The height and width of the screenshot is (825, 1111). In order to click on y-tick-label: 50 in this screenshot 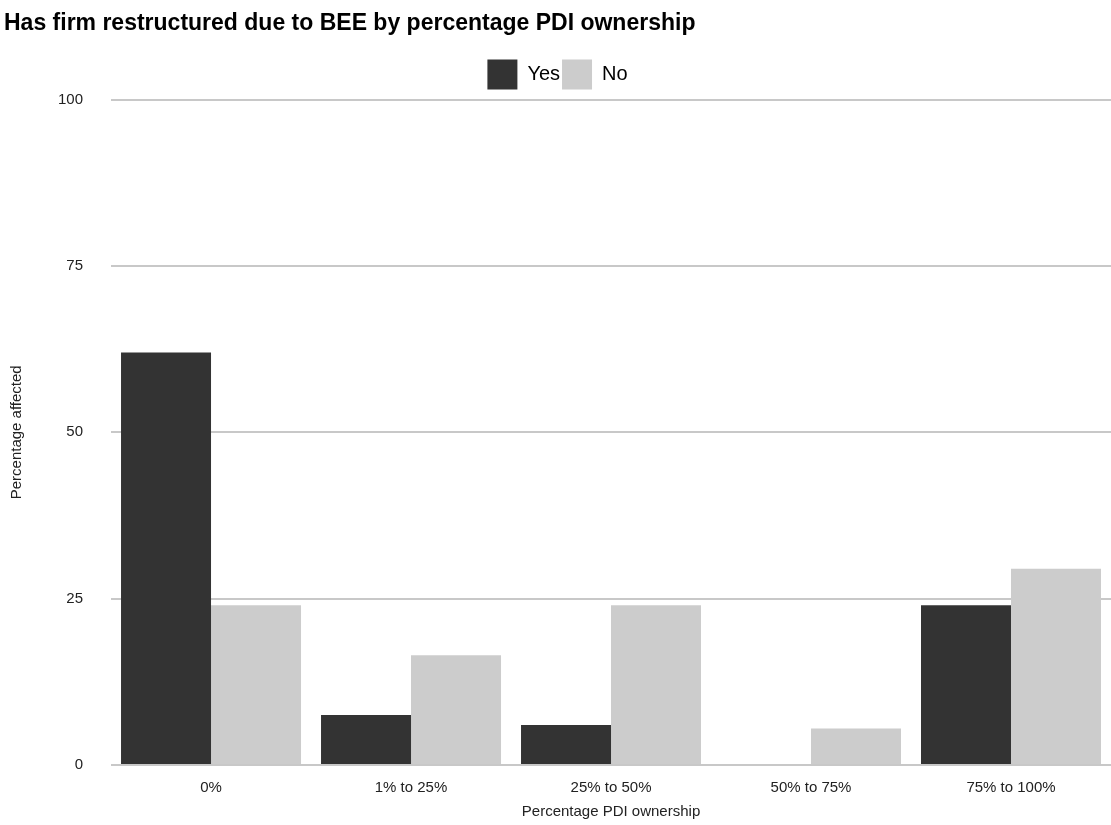, I will do `click(75, 431)`.